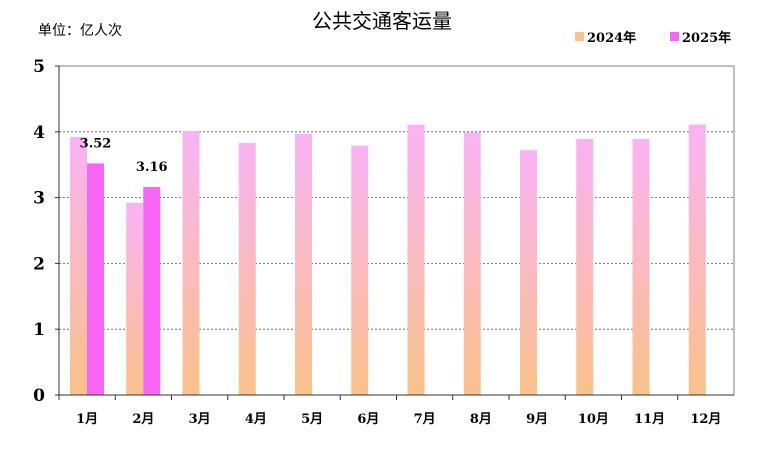 The height and width of the screenshot is (450, 764). Describe the element at coordinates (87, 419) in the screenshot. I see `x-tick-label: 1月` at that location.